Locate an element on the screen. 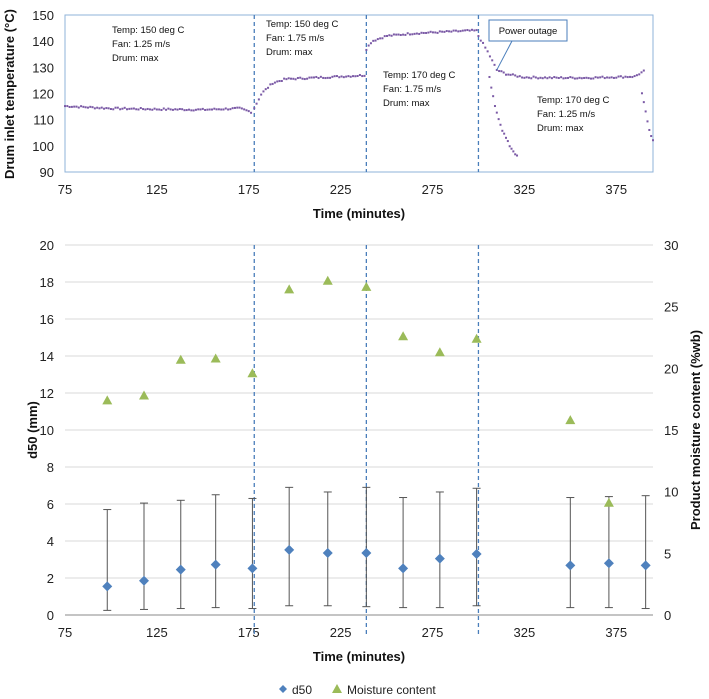 The height and width of the screenshot is (699, 709). moisture-y-tick-label: 10 is located at coordinates (671, 492).